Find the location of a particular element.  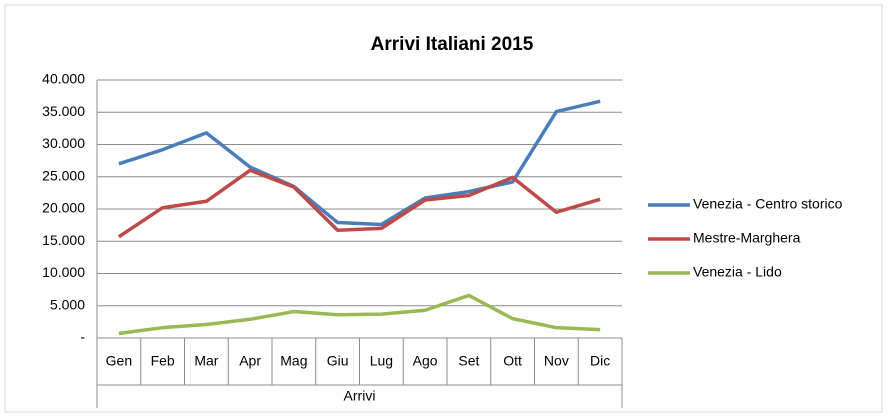

x-tick-label: Gen is located at coordinates (119, 361).